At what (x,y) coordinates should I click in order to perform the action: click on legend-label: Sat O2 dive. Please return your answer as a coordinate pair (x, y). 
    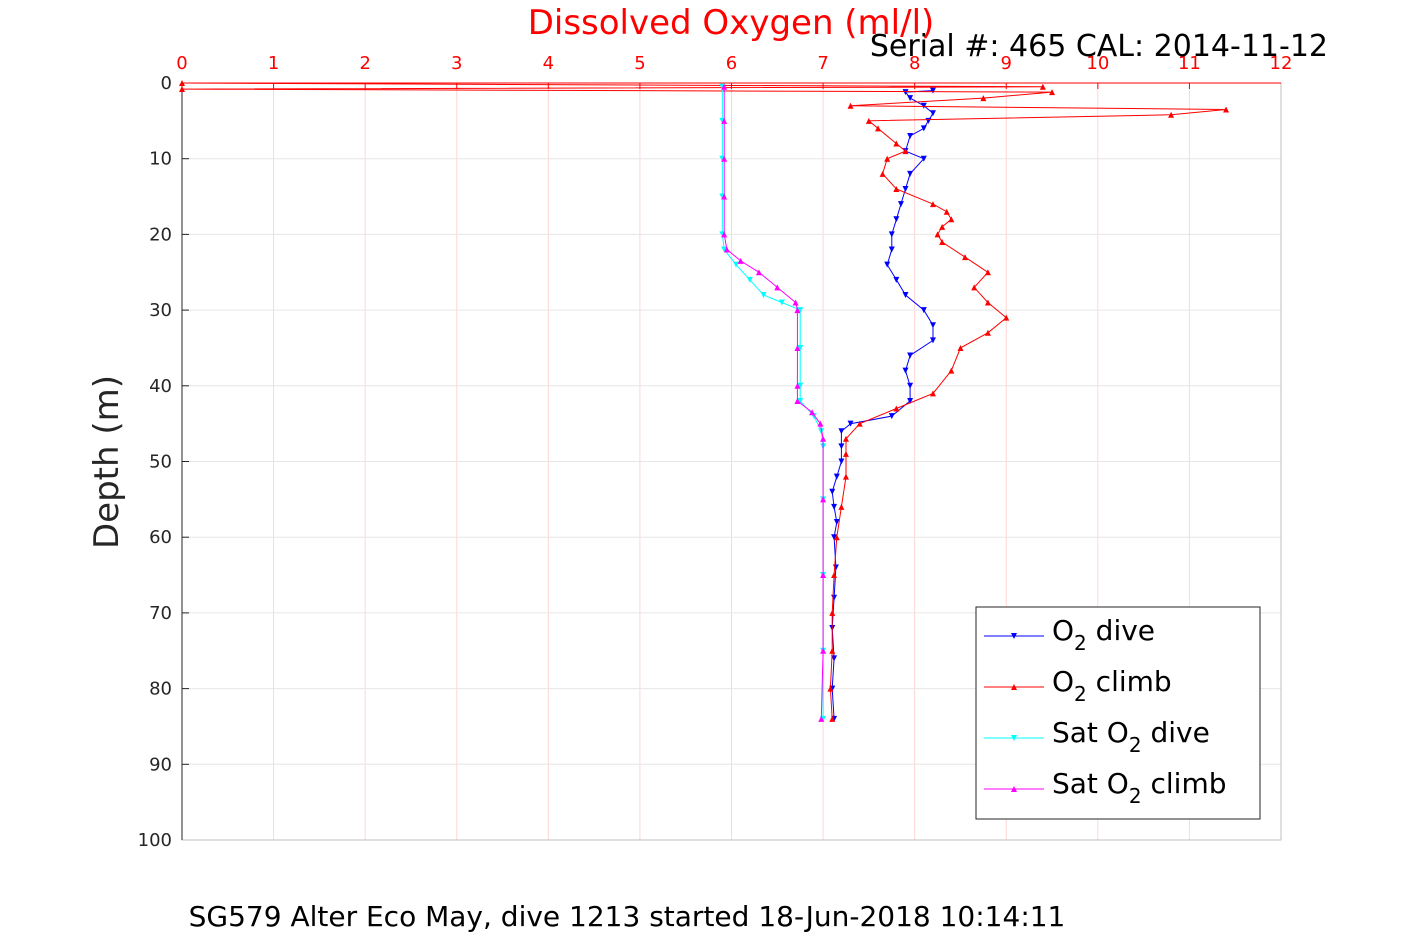
    Looking at the image, I should click on (1131, 736).